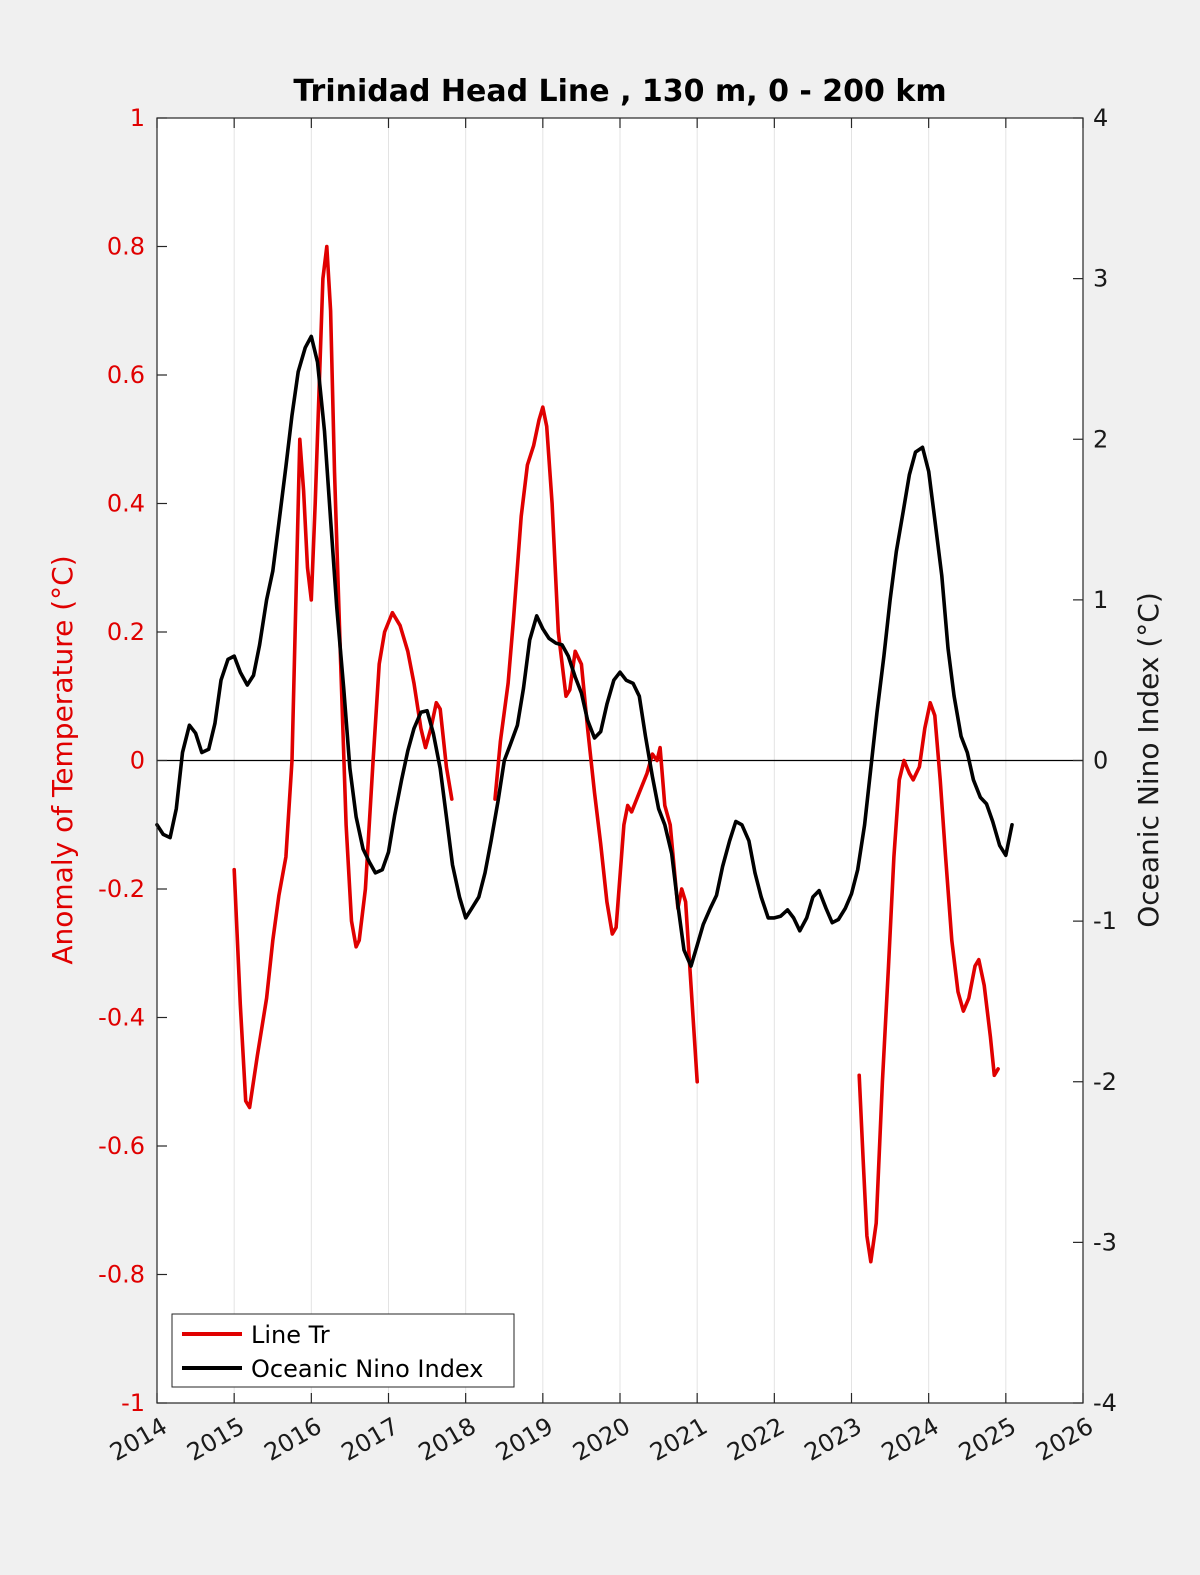 This screenshot has height=1575, width=1200. What do you see at coordinates (121, 1018) in the screenshot?
I see `left-tick-label: -0.4` at bounding box center [121, 1018].